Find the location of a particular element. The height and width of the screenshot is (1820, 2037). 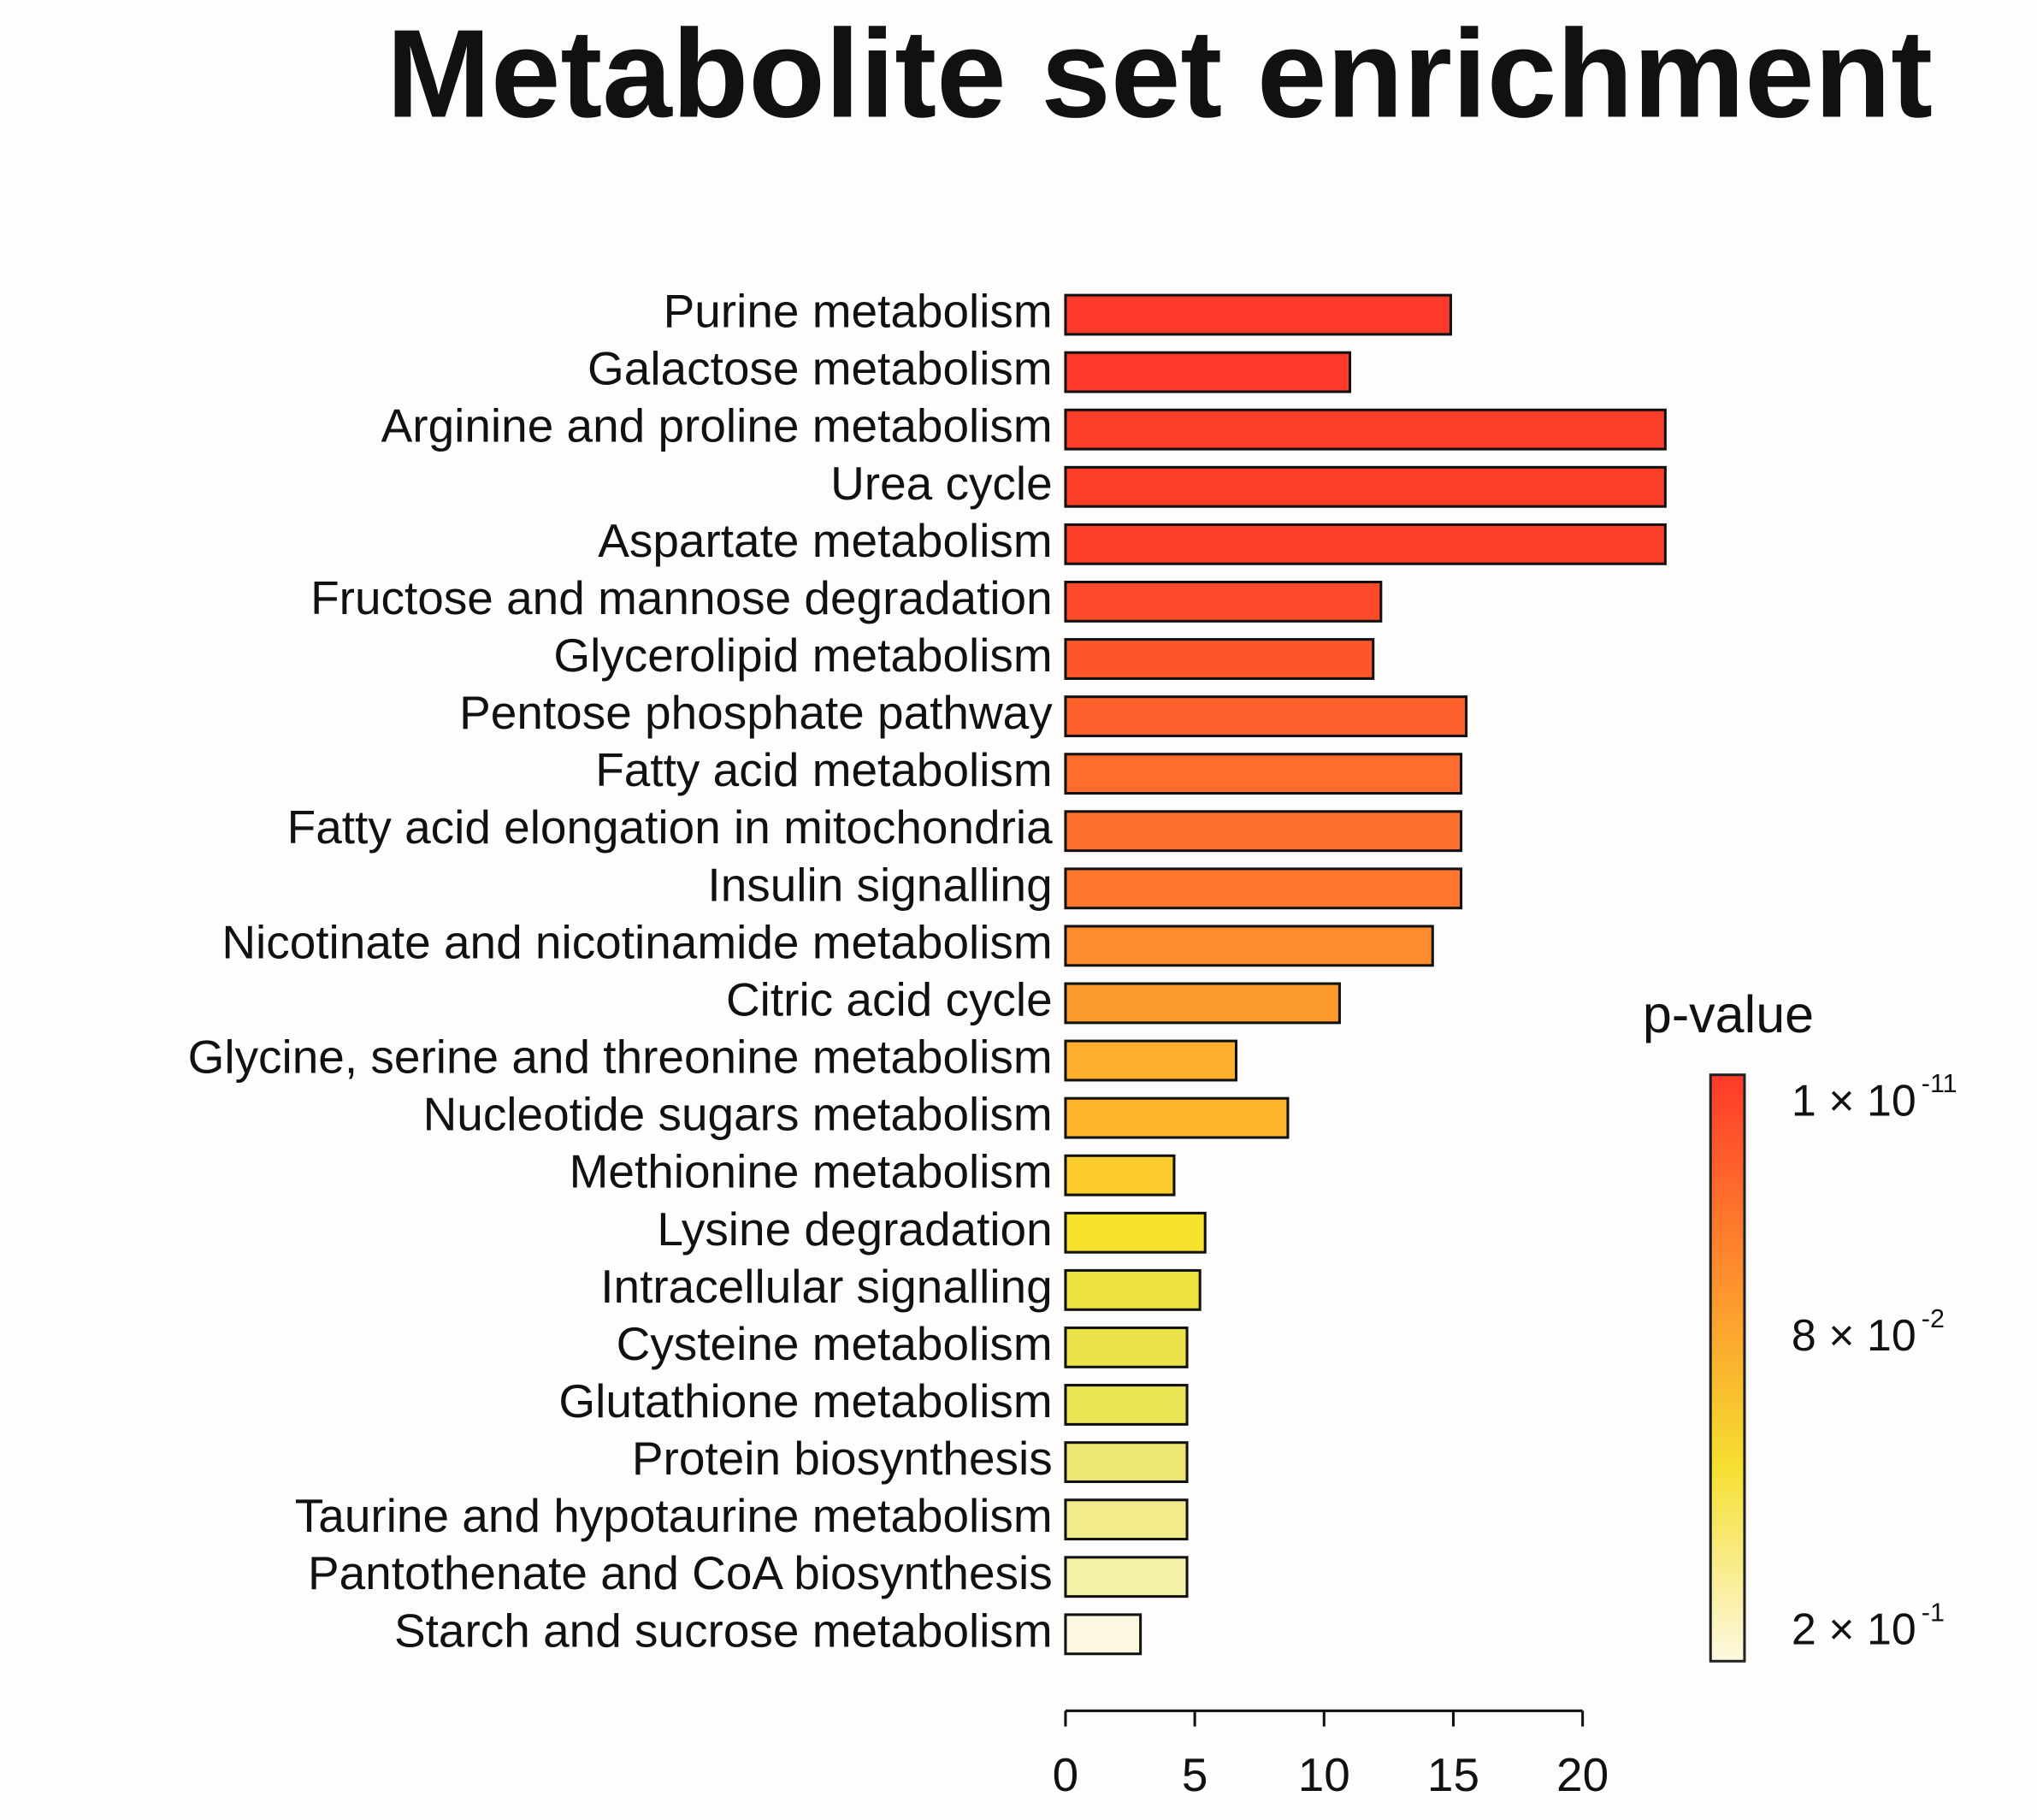

y-tick-label: Citric acid cycle is located at coordinates (889, 999).